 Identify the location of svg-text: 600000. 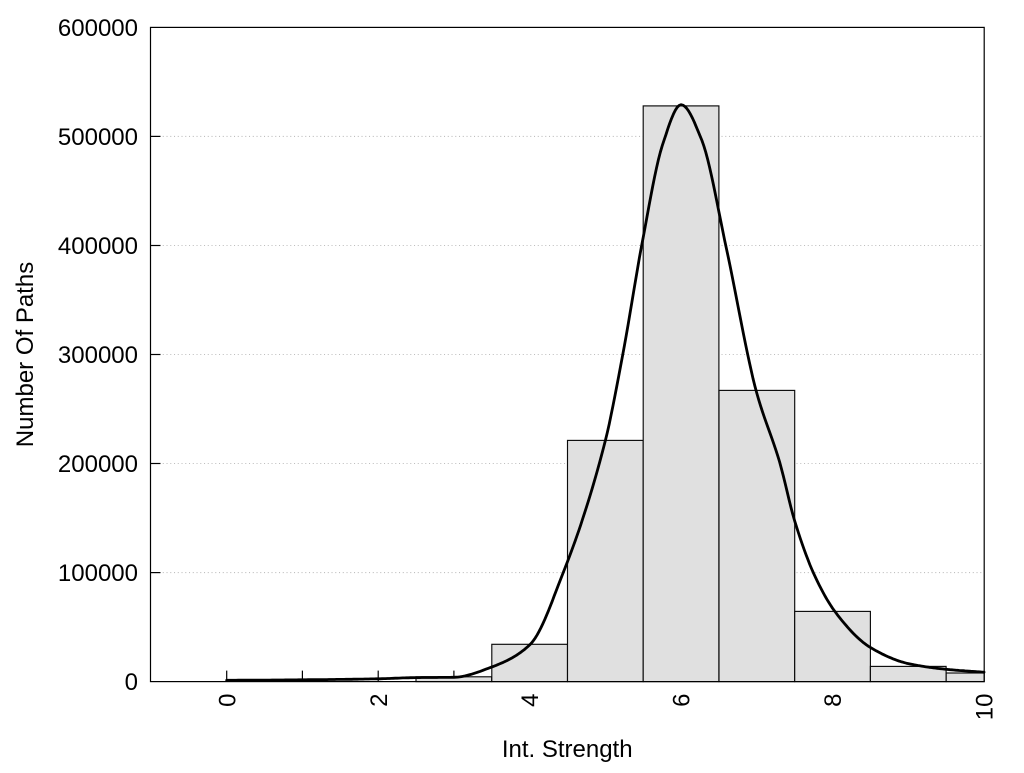
(98, 28).